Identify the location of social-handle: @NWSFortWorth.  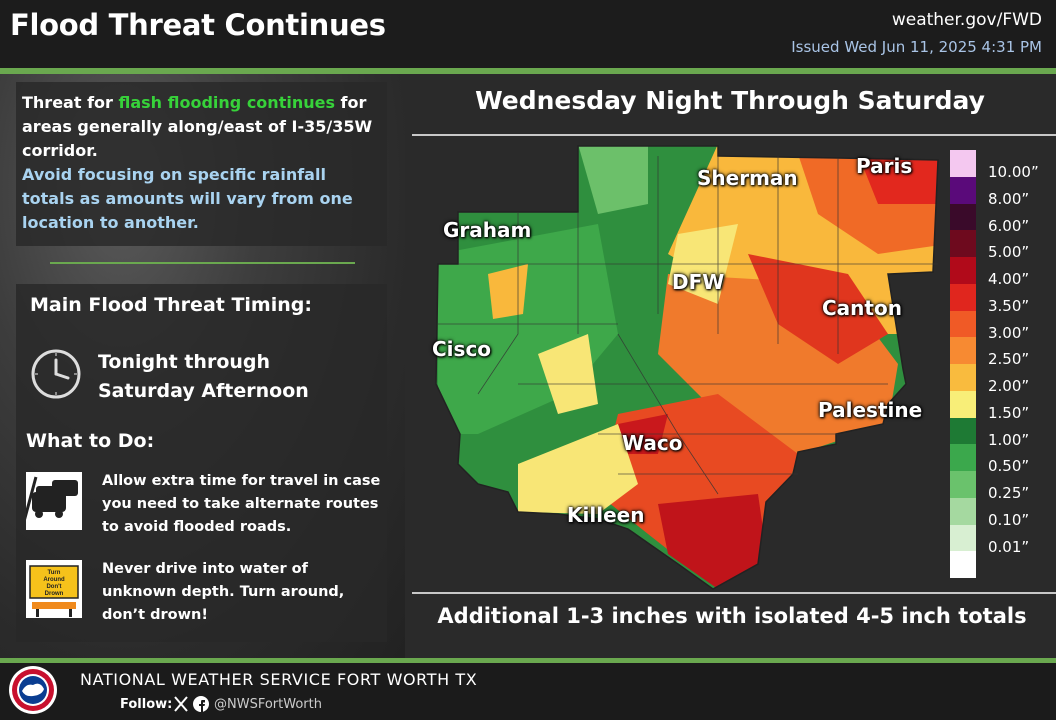
(268, 704).